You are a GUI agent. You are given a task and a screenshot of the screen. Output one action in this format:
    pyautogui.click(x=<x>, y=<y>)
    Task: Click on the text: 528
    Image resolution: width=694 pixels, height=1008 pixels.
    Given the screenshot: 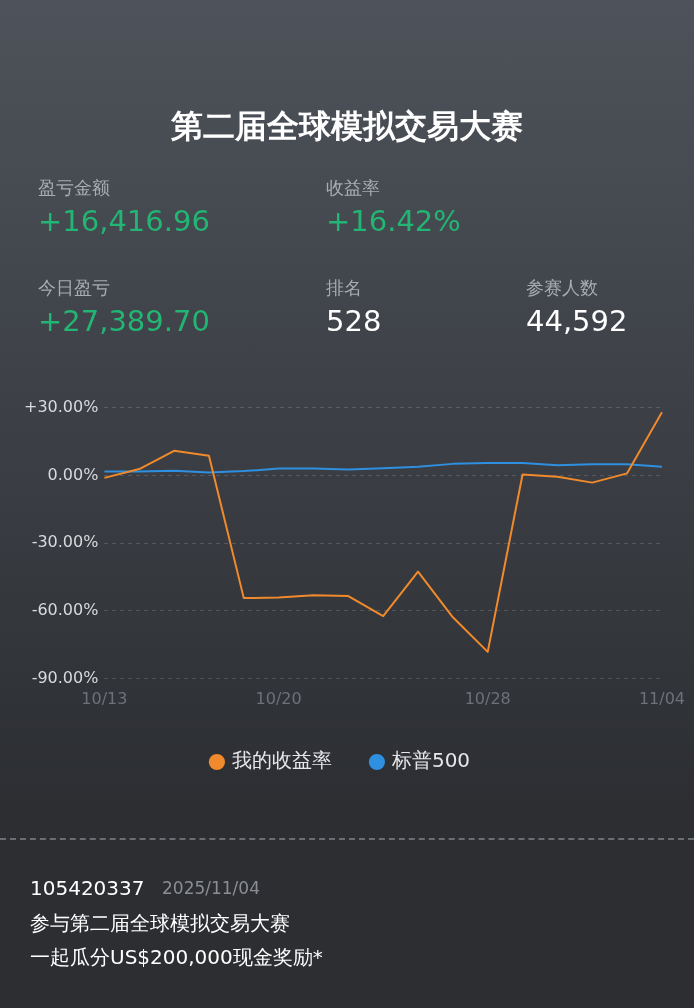 What is the action you would take?
    pyautogui.click(x=354, y=321)
    